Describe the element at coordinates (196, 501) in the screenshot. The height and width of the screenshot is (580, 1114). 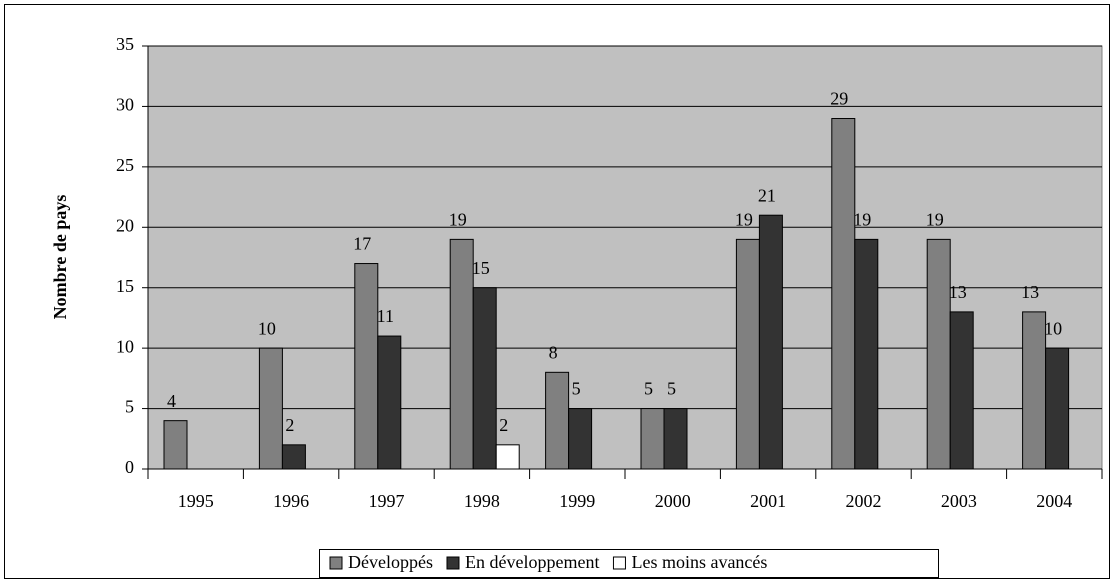
I see `x-tick-label: 1995` at that location.